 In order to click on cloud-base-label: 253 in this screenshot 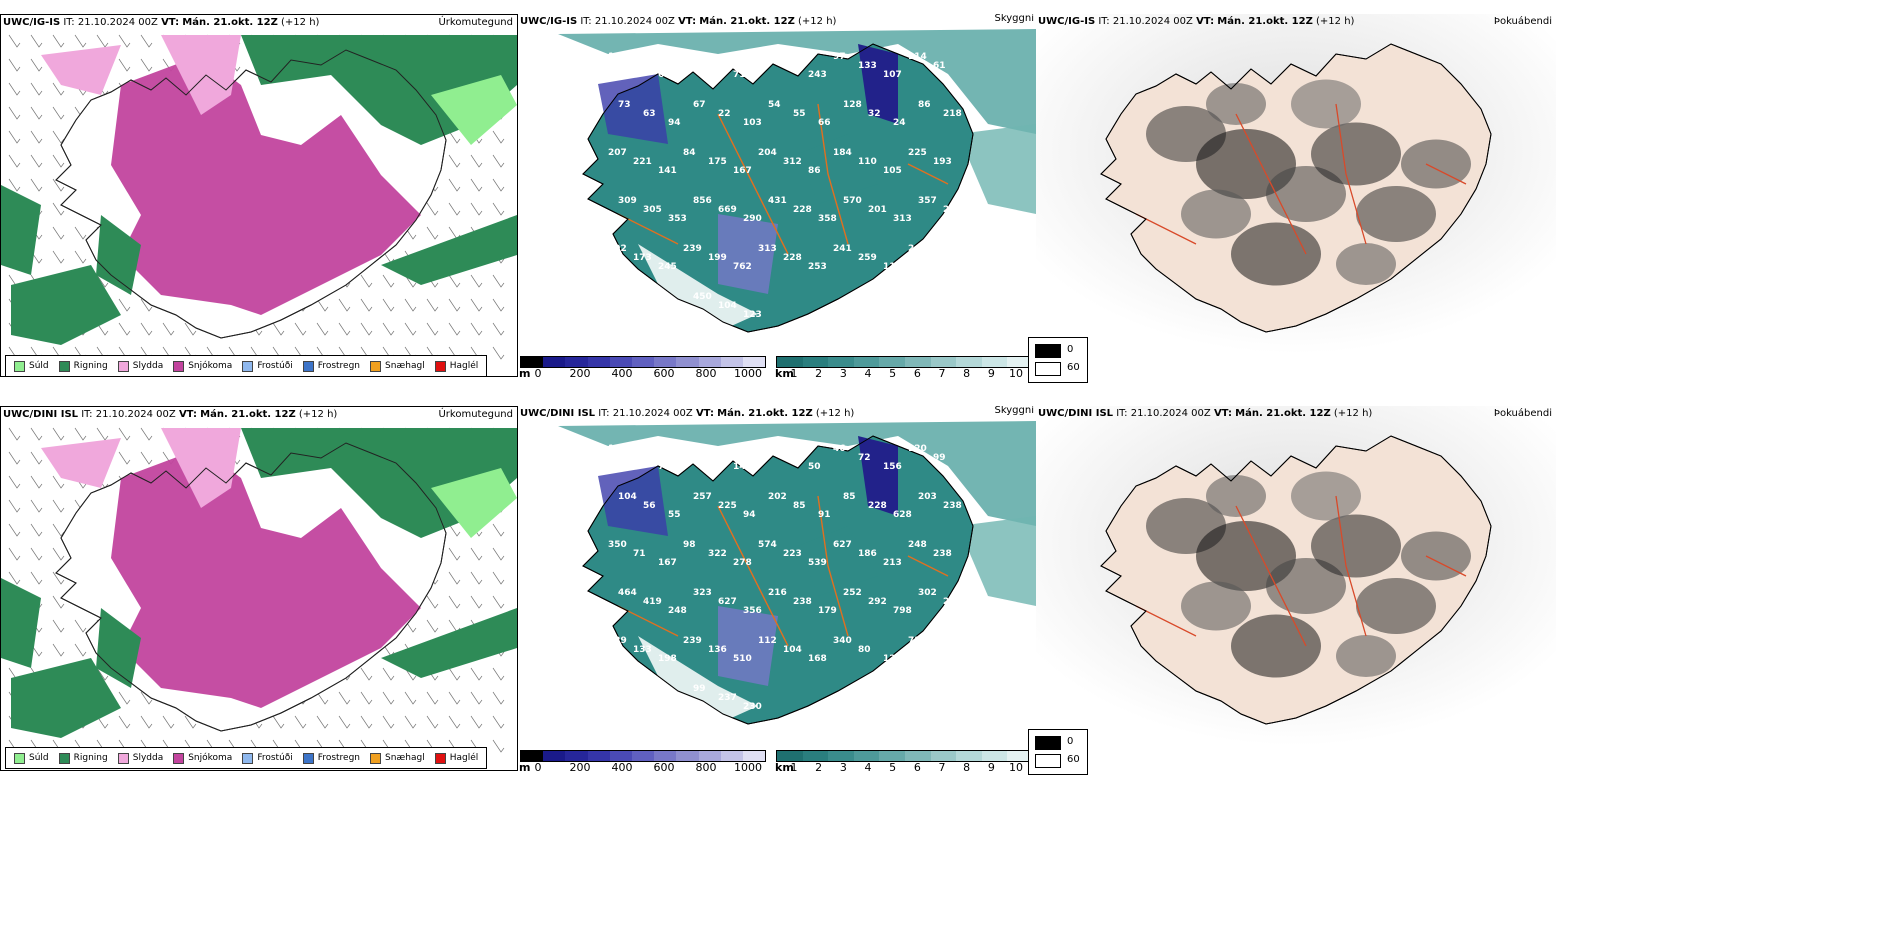, I will do `click(817, 267)`.